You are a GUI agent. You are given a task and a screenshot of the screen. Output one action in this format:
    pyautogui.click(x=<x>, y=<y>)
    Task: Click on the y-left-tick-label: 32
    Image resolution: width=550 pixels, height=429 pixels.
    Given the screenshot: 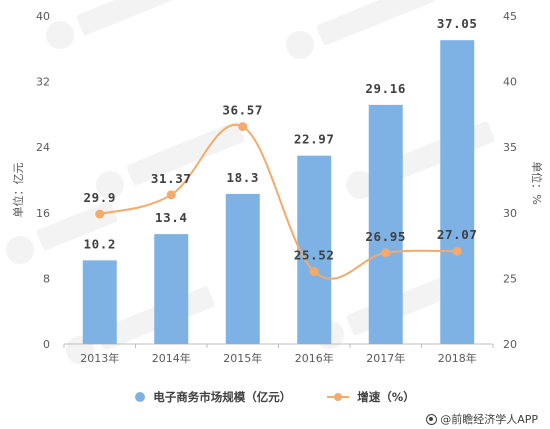 What is the action you would take?
    pyautogui.click(x=43, y=82)
    